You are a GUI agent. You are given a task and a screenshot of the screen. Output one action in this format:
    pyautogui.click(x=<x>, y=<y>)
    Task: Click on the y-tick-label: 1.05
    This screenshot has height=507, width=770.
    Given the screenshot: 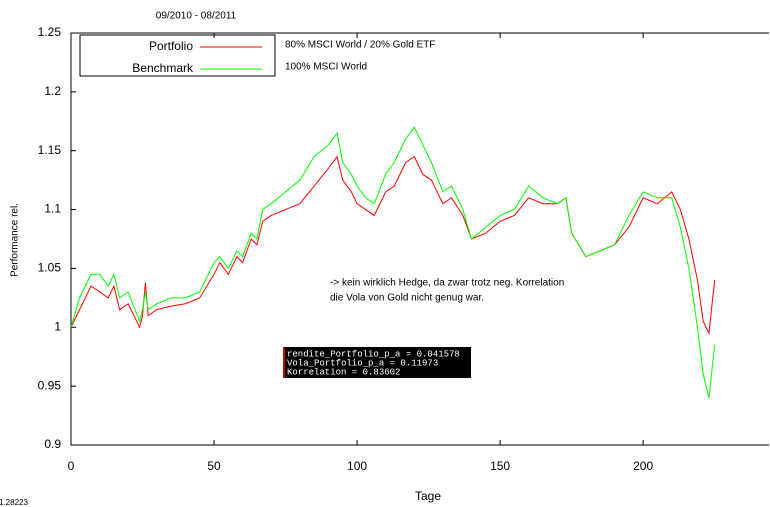 What is the action you would take?
    pyautogui.click(x=50, y=268)
    